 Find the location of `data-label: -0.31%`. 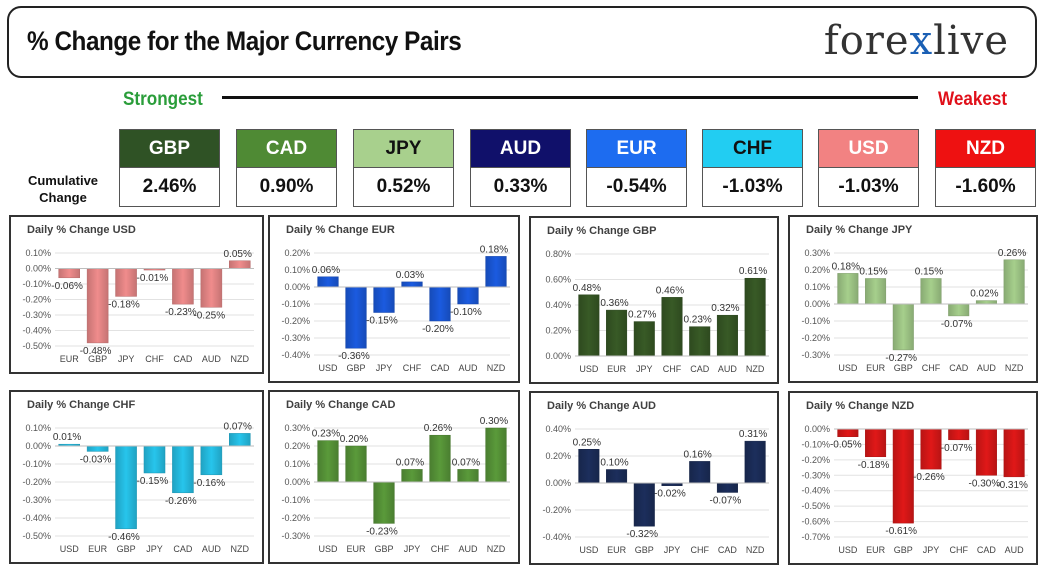

data-label: -0.31% is located at coordinates (1012, 485).